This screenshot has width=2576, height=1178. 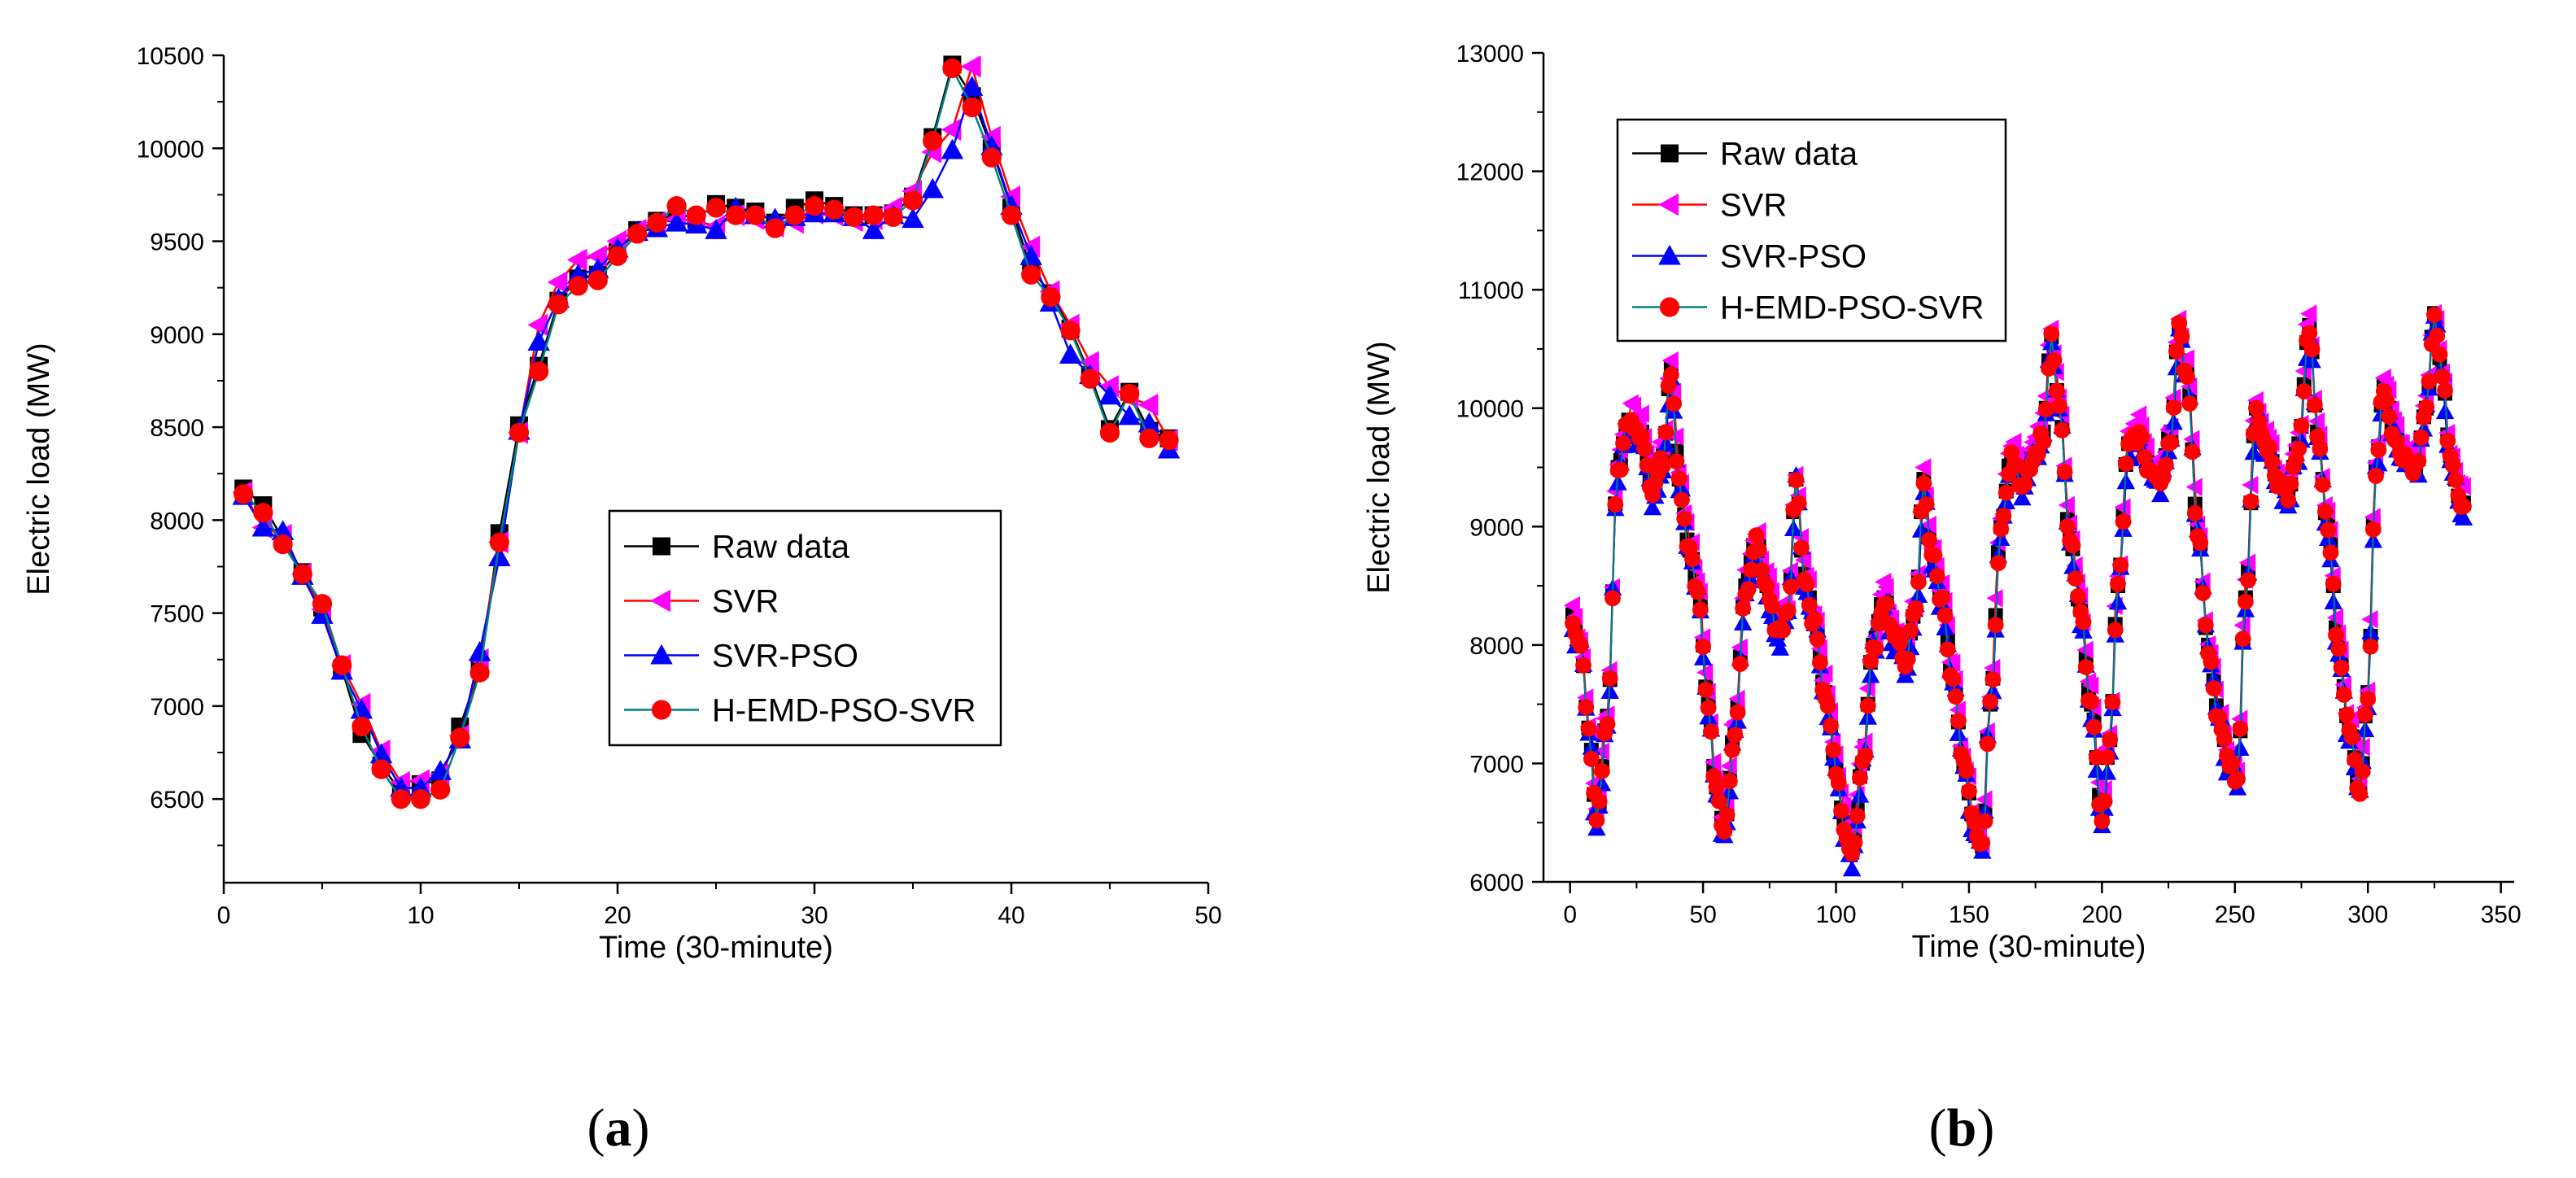 I want to click on chart-b-legend-label: H-EMD-PSO-SVR, so click(x=1852, y=308).